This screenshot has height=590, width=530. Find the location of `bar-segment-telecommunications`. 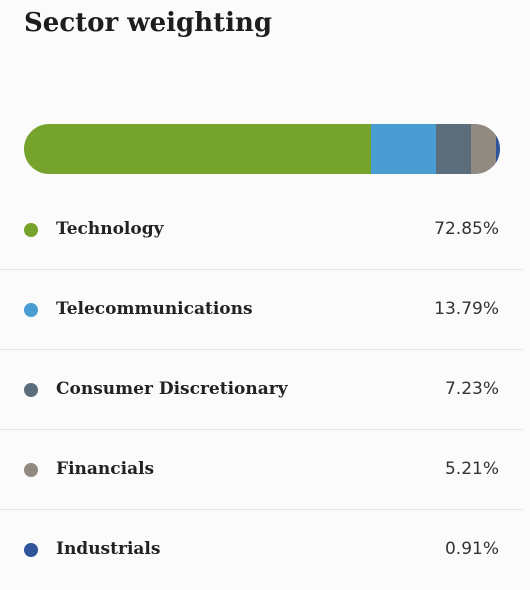

bar-segment-telecommunications is located at coordinates (403, 149).